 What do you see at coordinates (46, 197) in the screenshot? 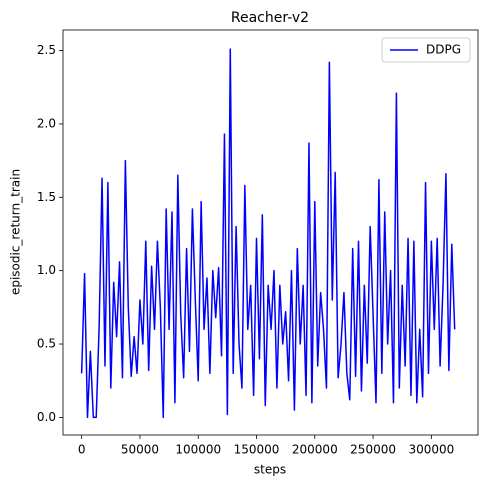
I see `y-tick-label: 1.5` at bounding box center [46, 197].